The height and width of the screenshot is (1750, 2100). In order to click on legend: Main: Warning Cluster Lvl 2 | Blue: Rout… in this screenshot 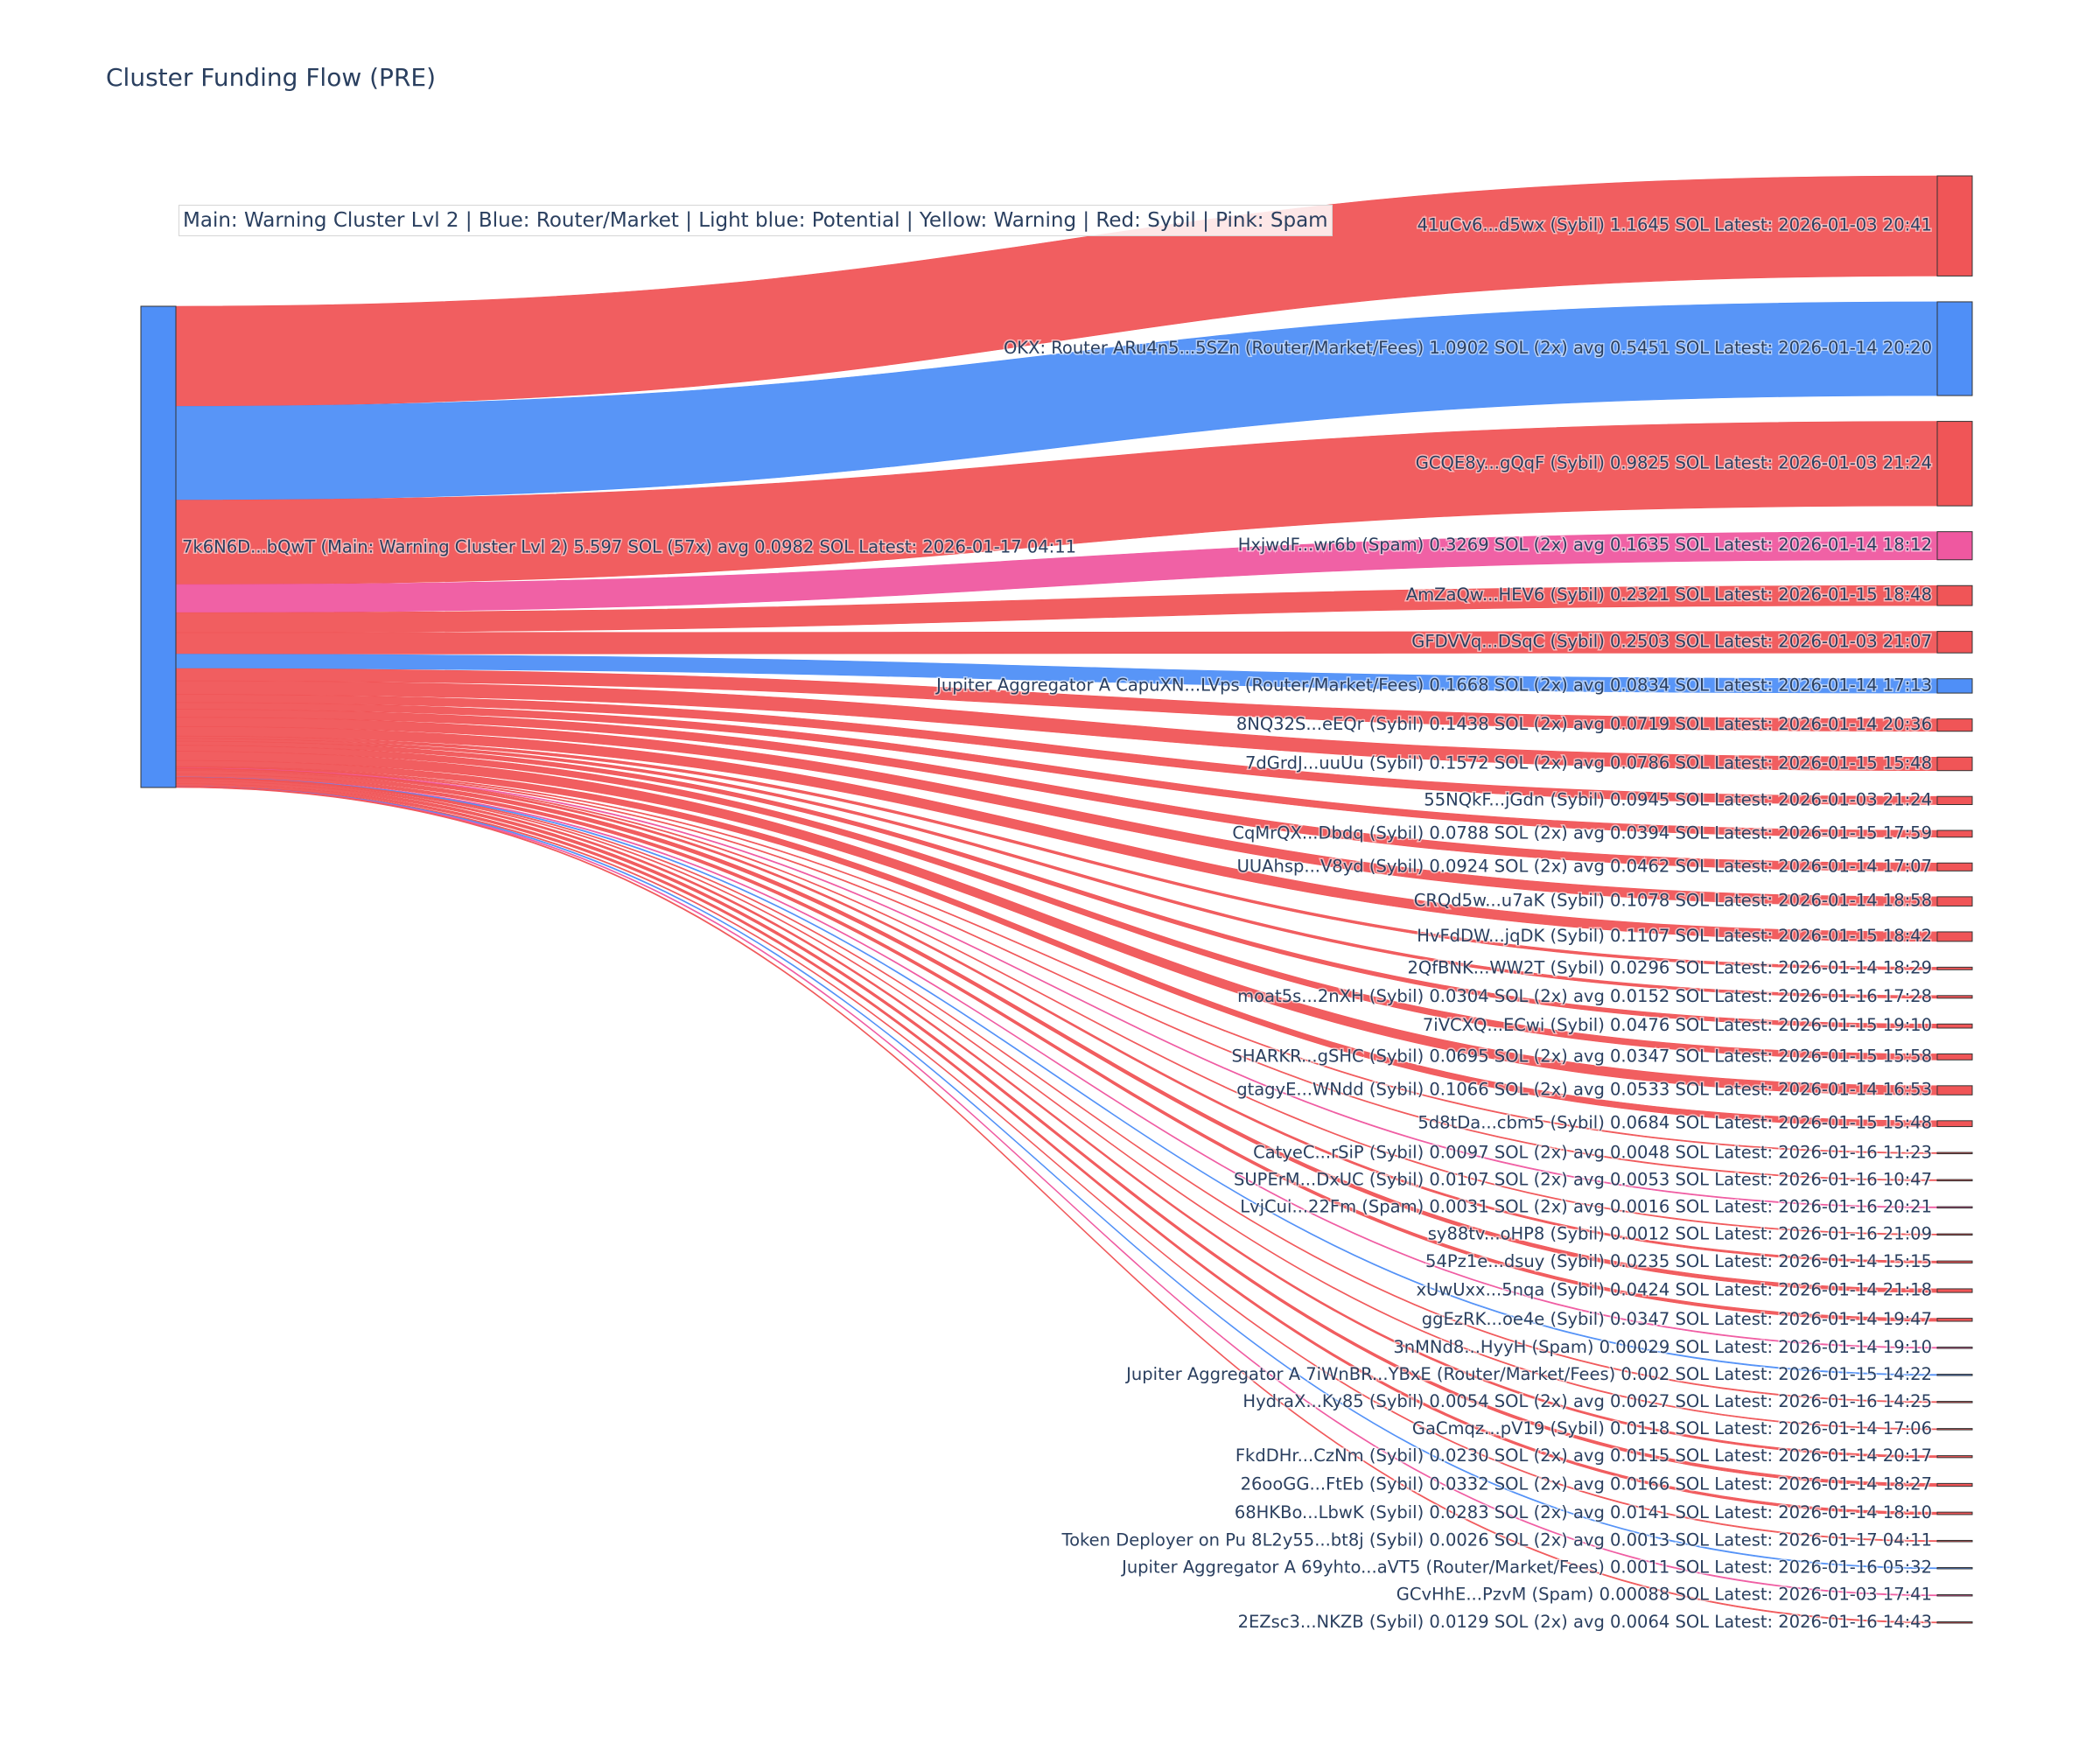, I will do `click(755, 220)`.